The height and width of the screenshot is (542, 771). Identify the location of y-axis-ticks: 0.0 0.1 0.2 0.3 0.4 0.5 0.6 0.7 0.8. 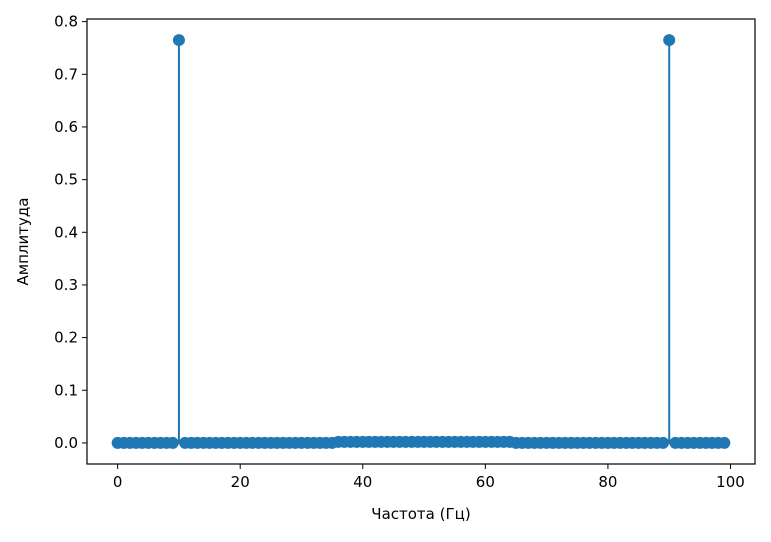
(70, 232).